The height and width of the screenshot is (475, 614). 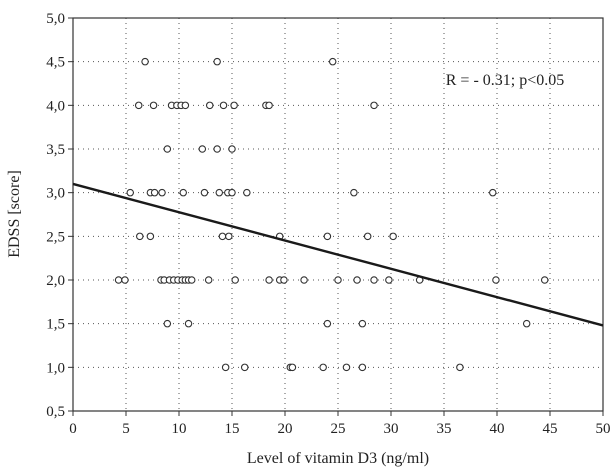 I want to click on x-tick-label: 5, so click(x=126, y=429).